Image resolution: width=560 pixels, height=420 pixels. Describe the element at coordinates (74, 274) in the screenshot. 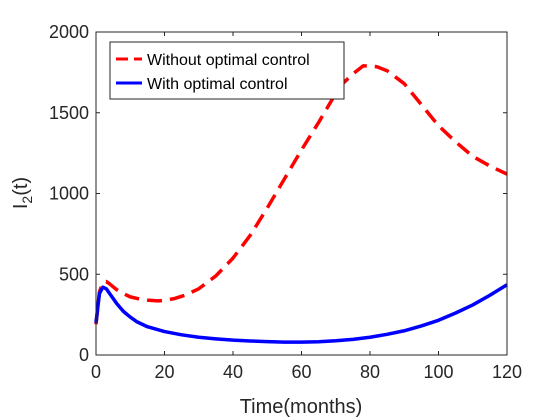

I see `y-tick-label: 500` at that location.